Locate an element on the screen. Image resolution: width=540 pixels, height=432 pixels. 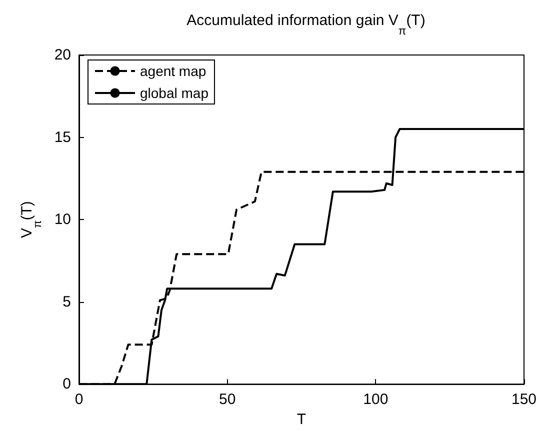
x-tick-label: 0 is located at coordinates (79, 399).